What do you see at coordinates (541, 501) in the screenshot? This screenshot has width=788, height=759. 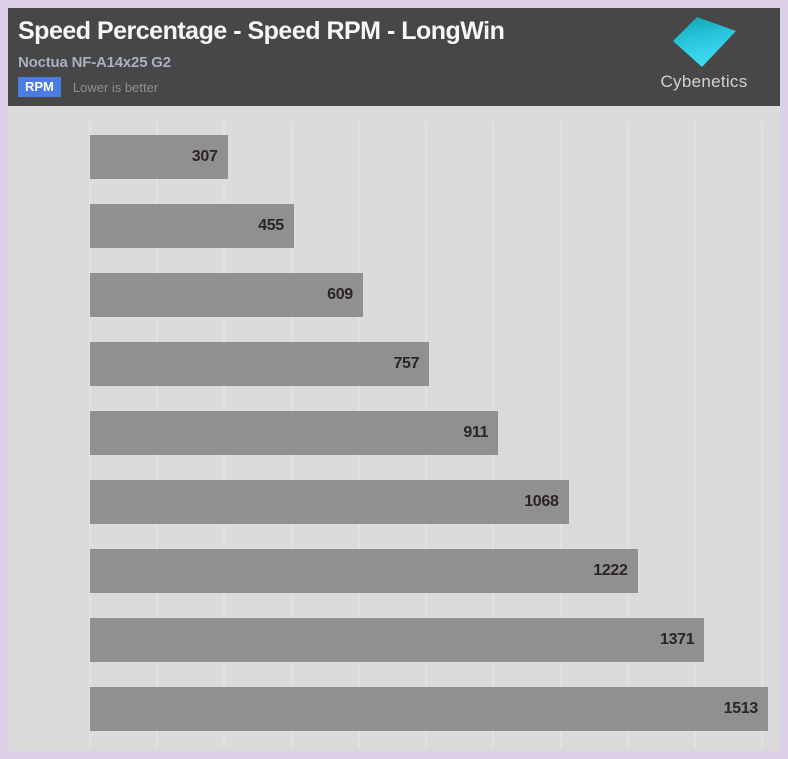 I see `bar-value-label: 1068` at bounding box center [541, 501].